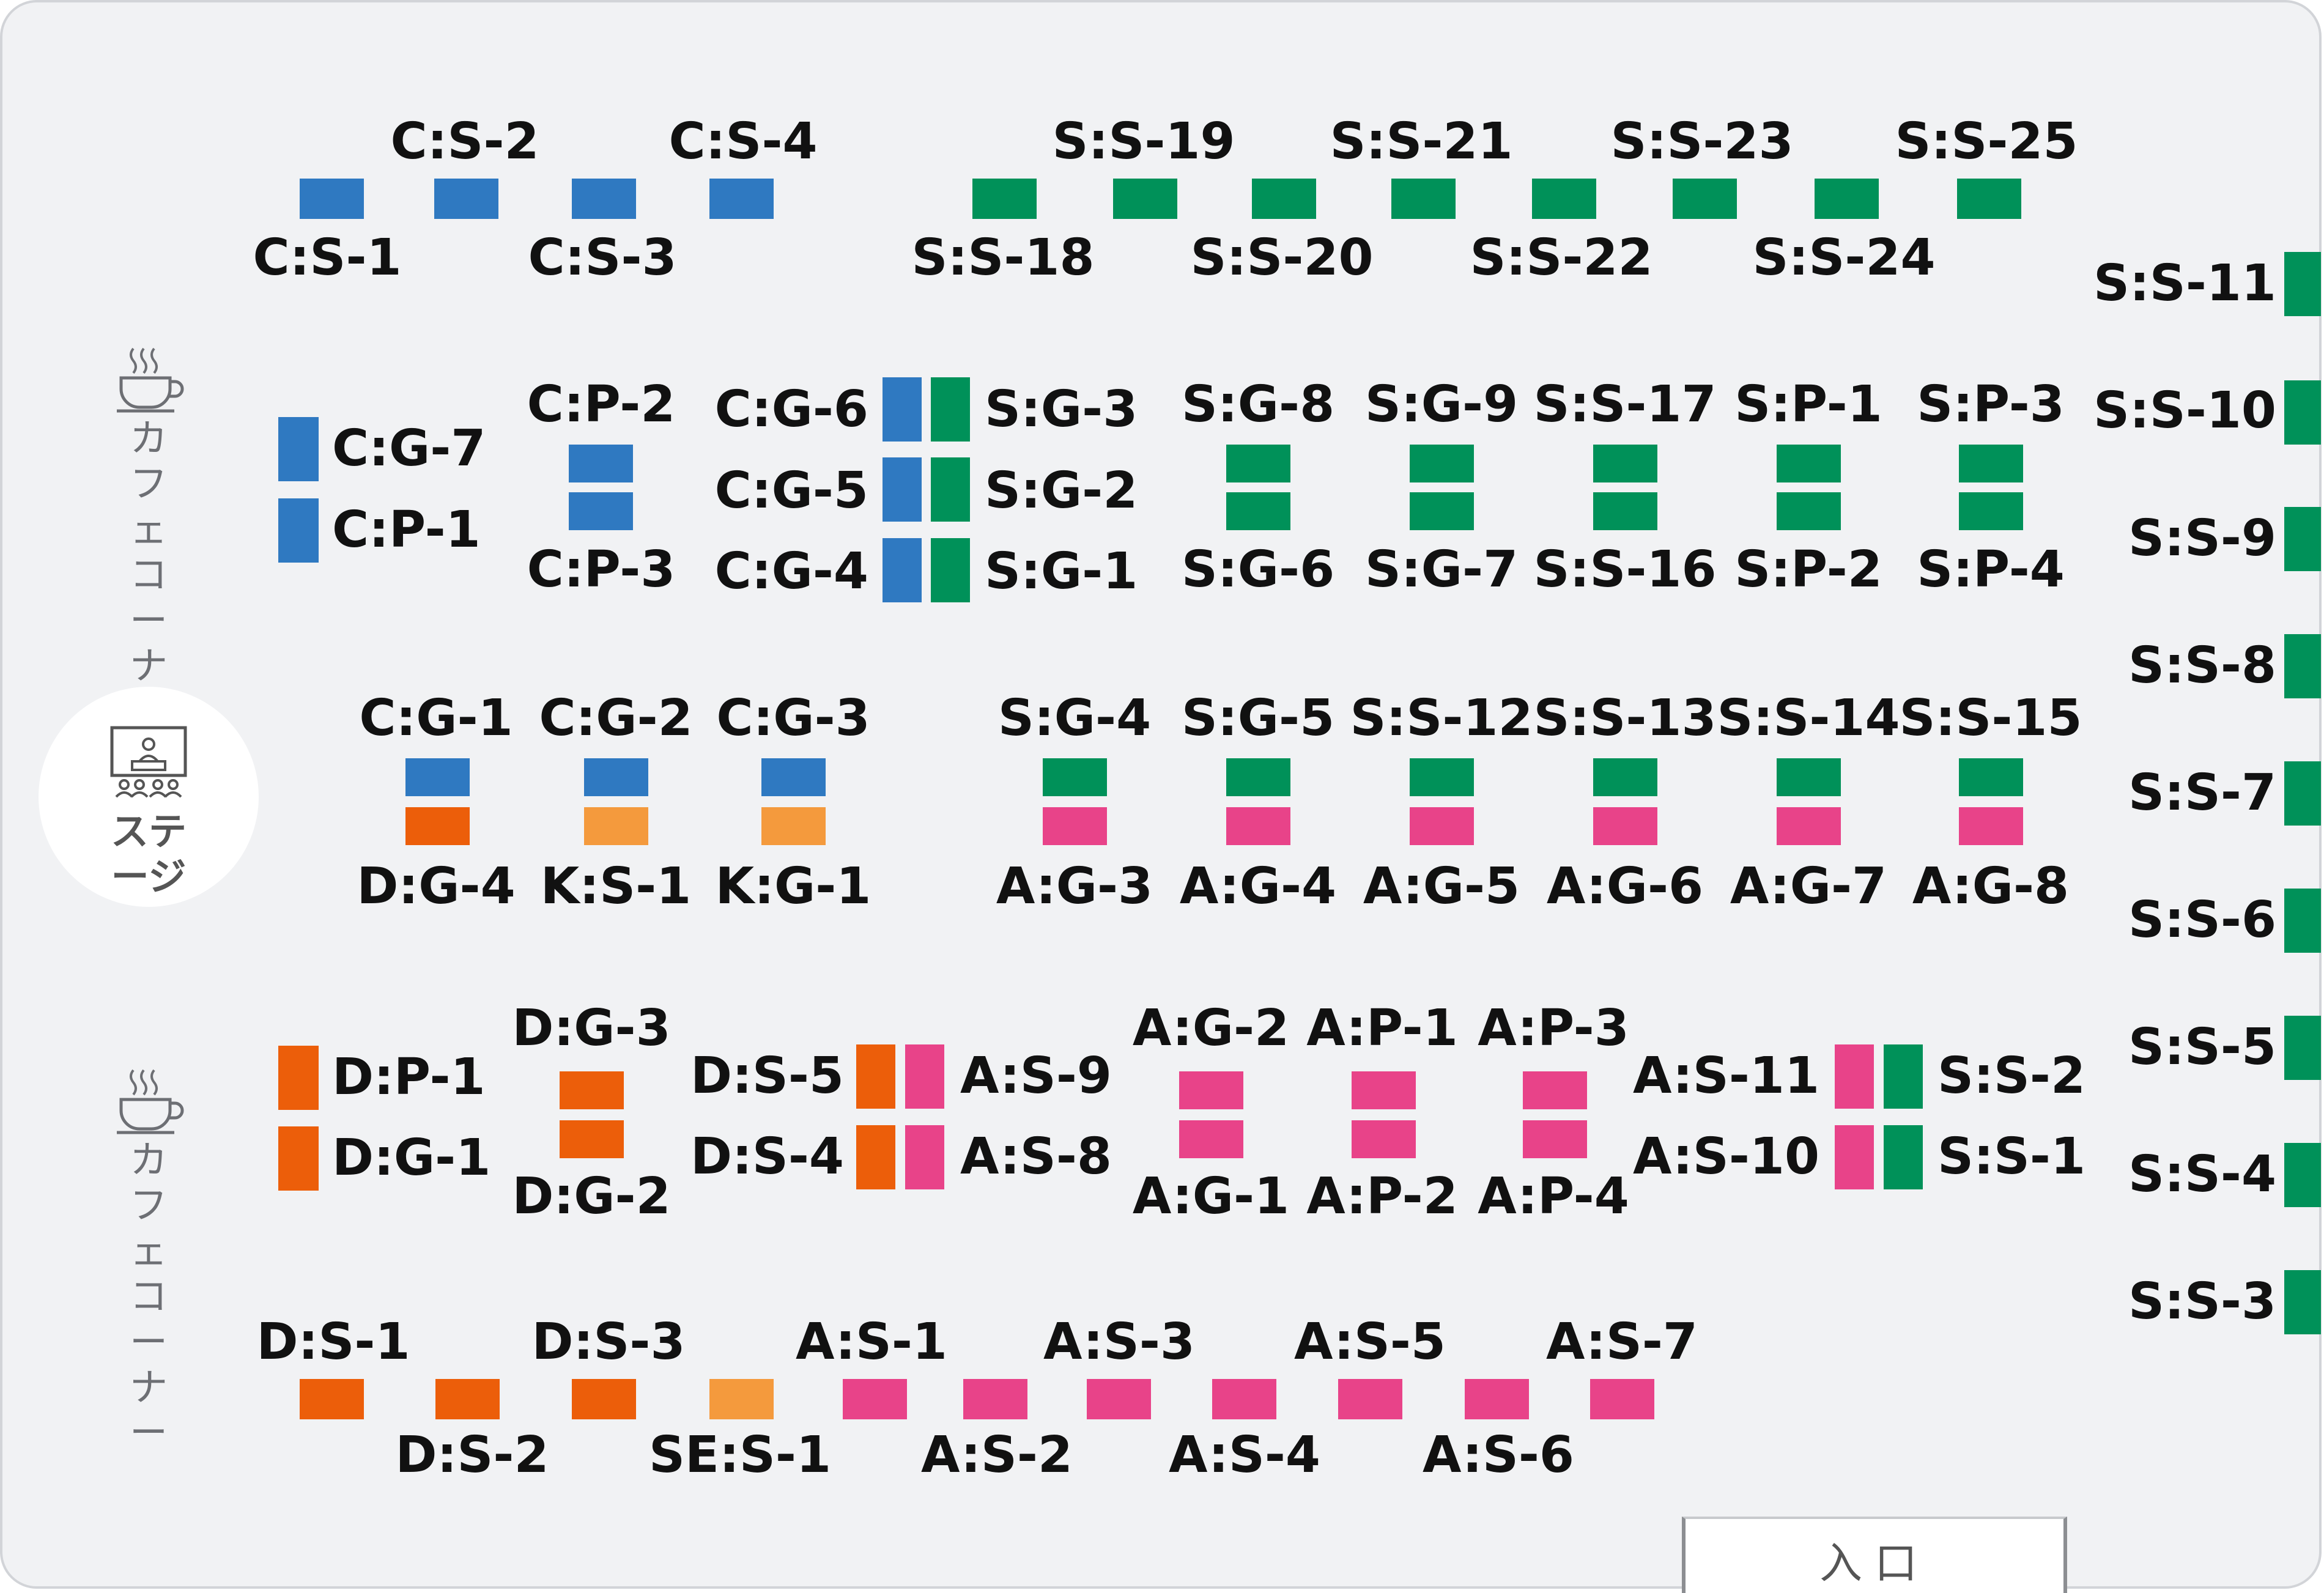  I want to click on booth-label-c-g-6: C:G-6, so click(791, 409).